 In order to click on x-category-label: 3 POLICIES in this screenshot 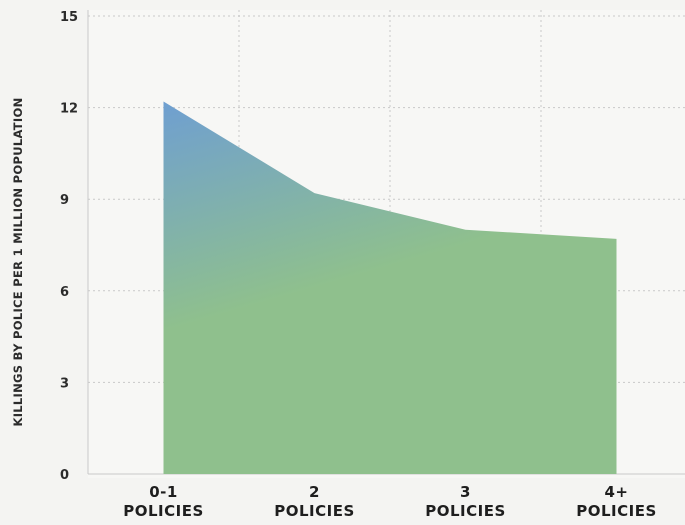, I will do `click(465, 501)`.